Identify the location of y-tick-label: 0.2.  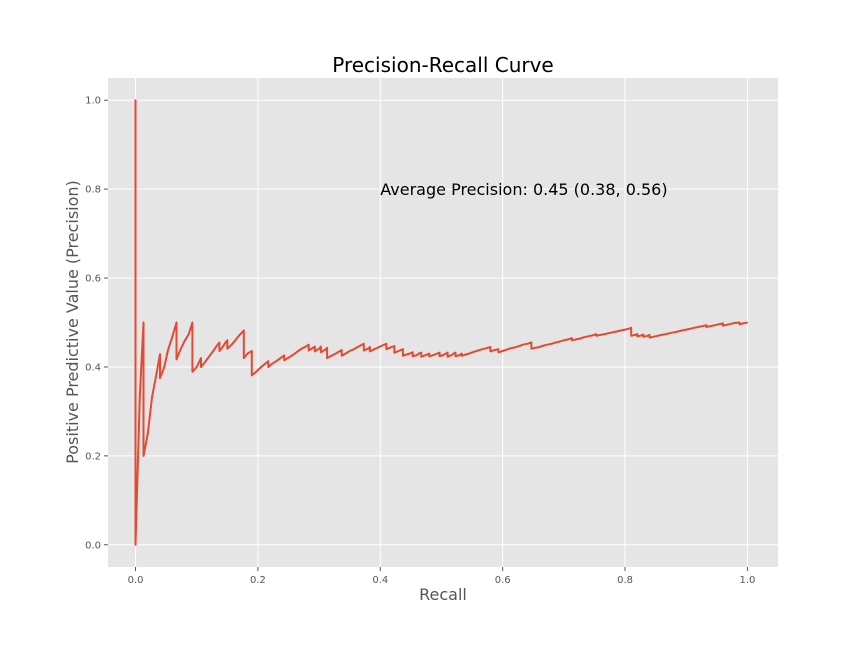
(93, 456).